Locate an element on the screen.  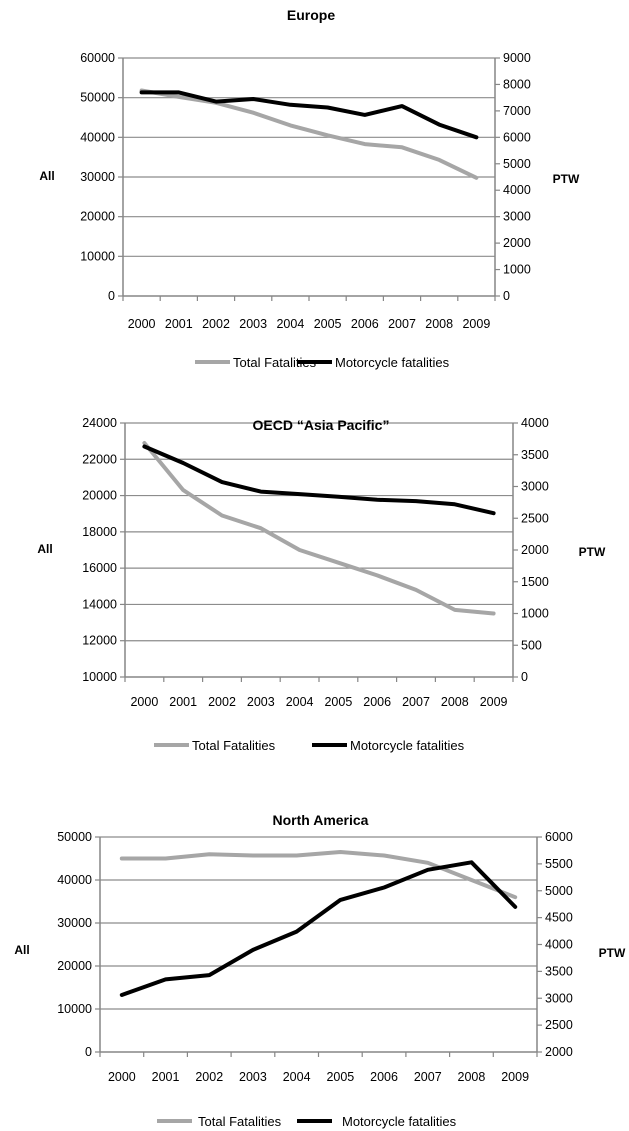
left-tick-label: 14000 is located at coordinates (99, 604).